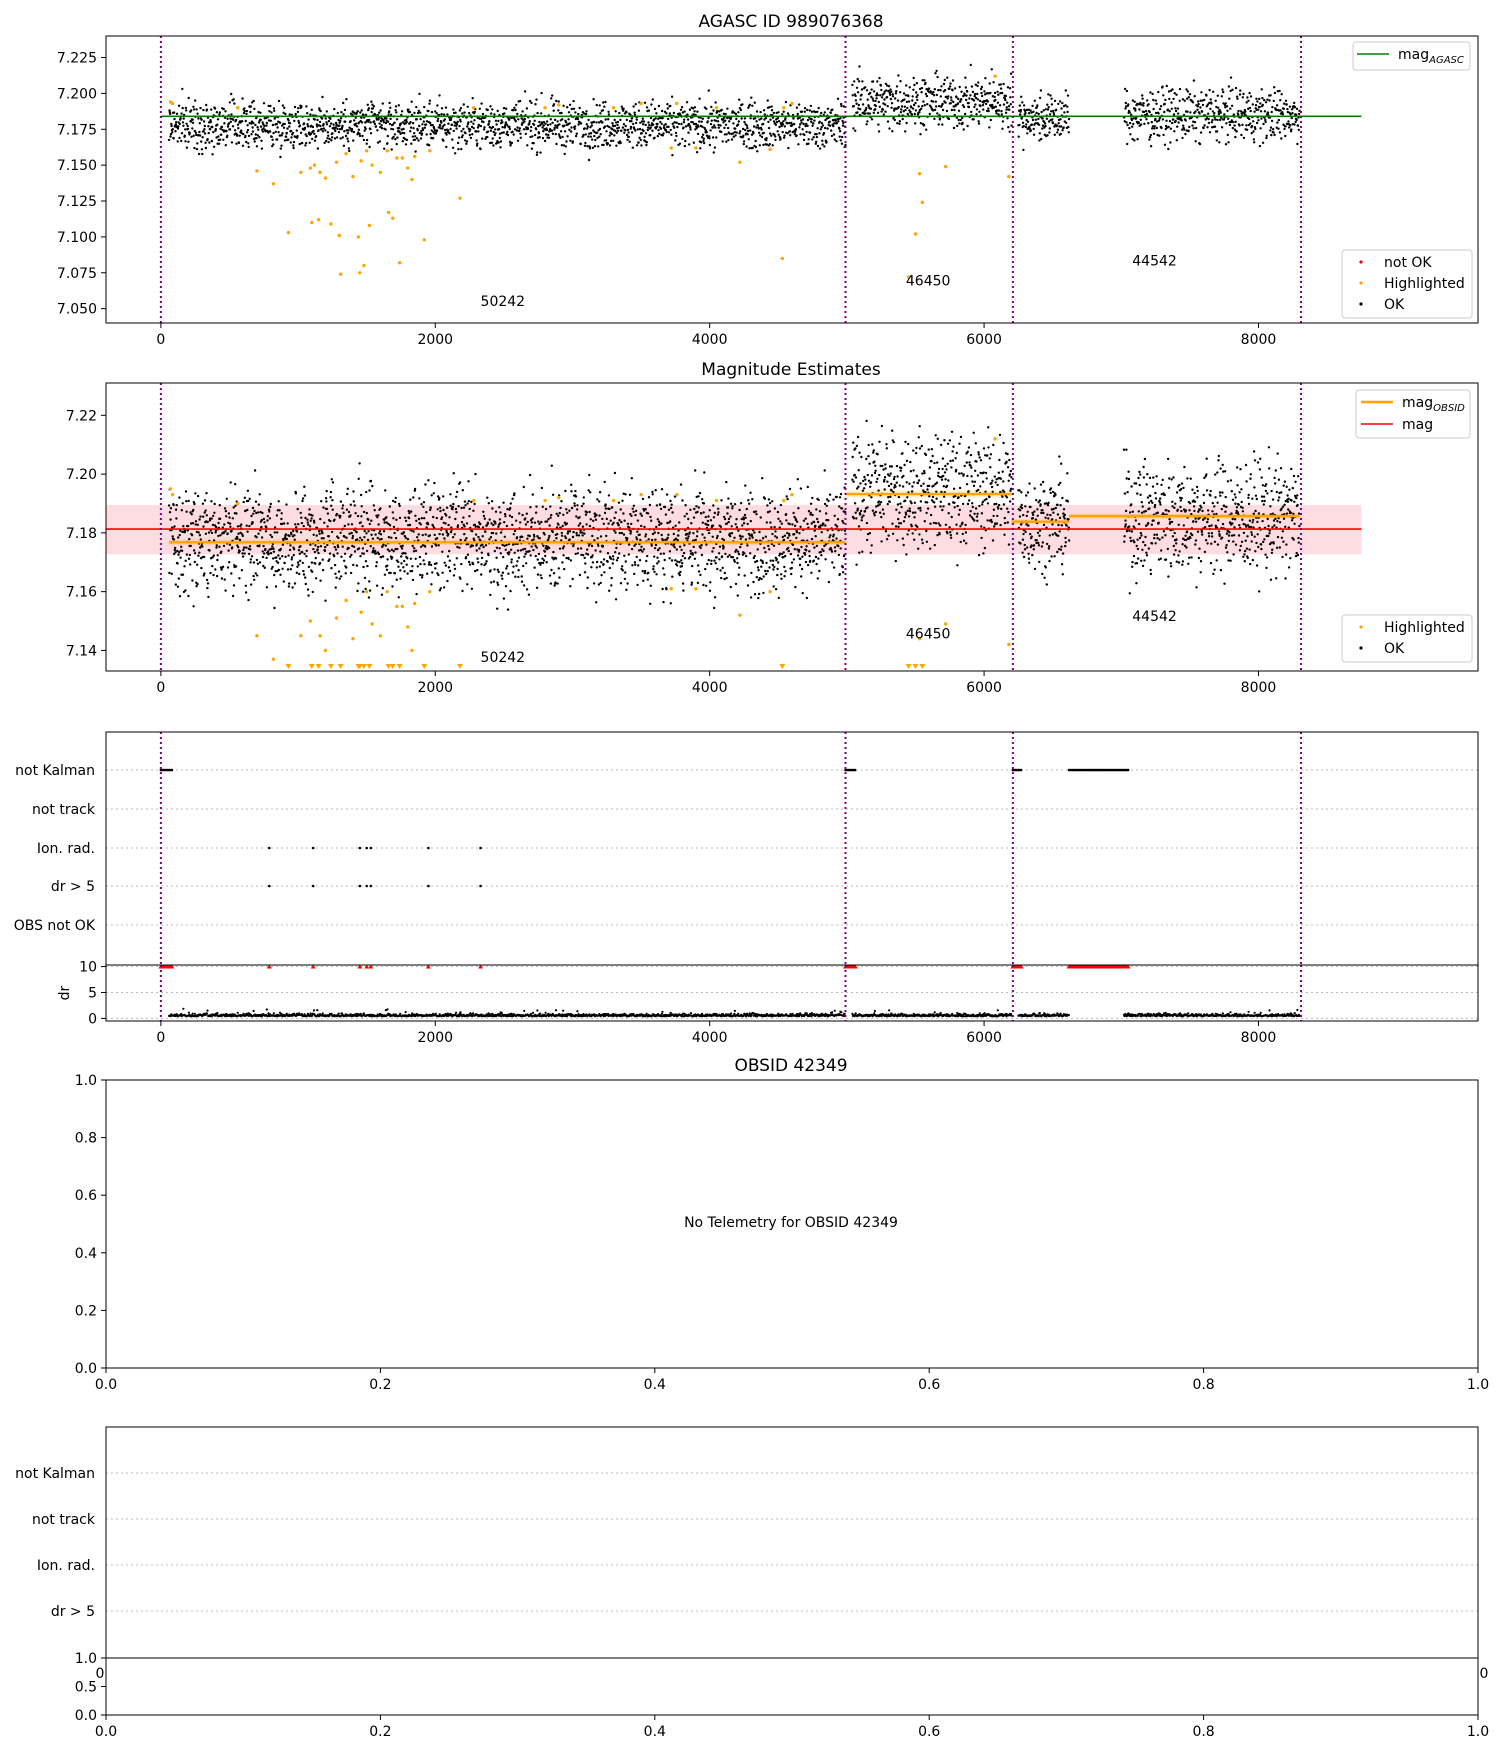 Image resolution: width=1500 pixels, height=1750 pixels. What do you see at coordinates (1259, 340) in the screenshot?
I see `x-tick-label: 8000` at bounding box center [1259, 340].